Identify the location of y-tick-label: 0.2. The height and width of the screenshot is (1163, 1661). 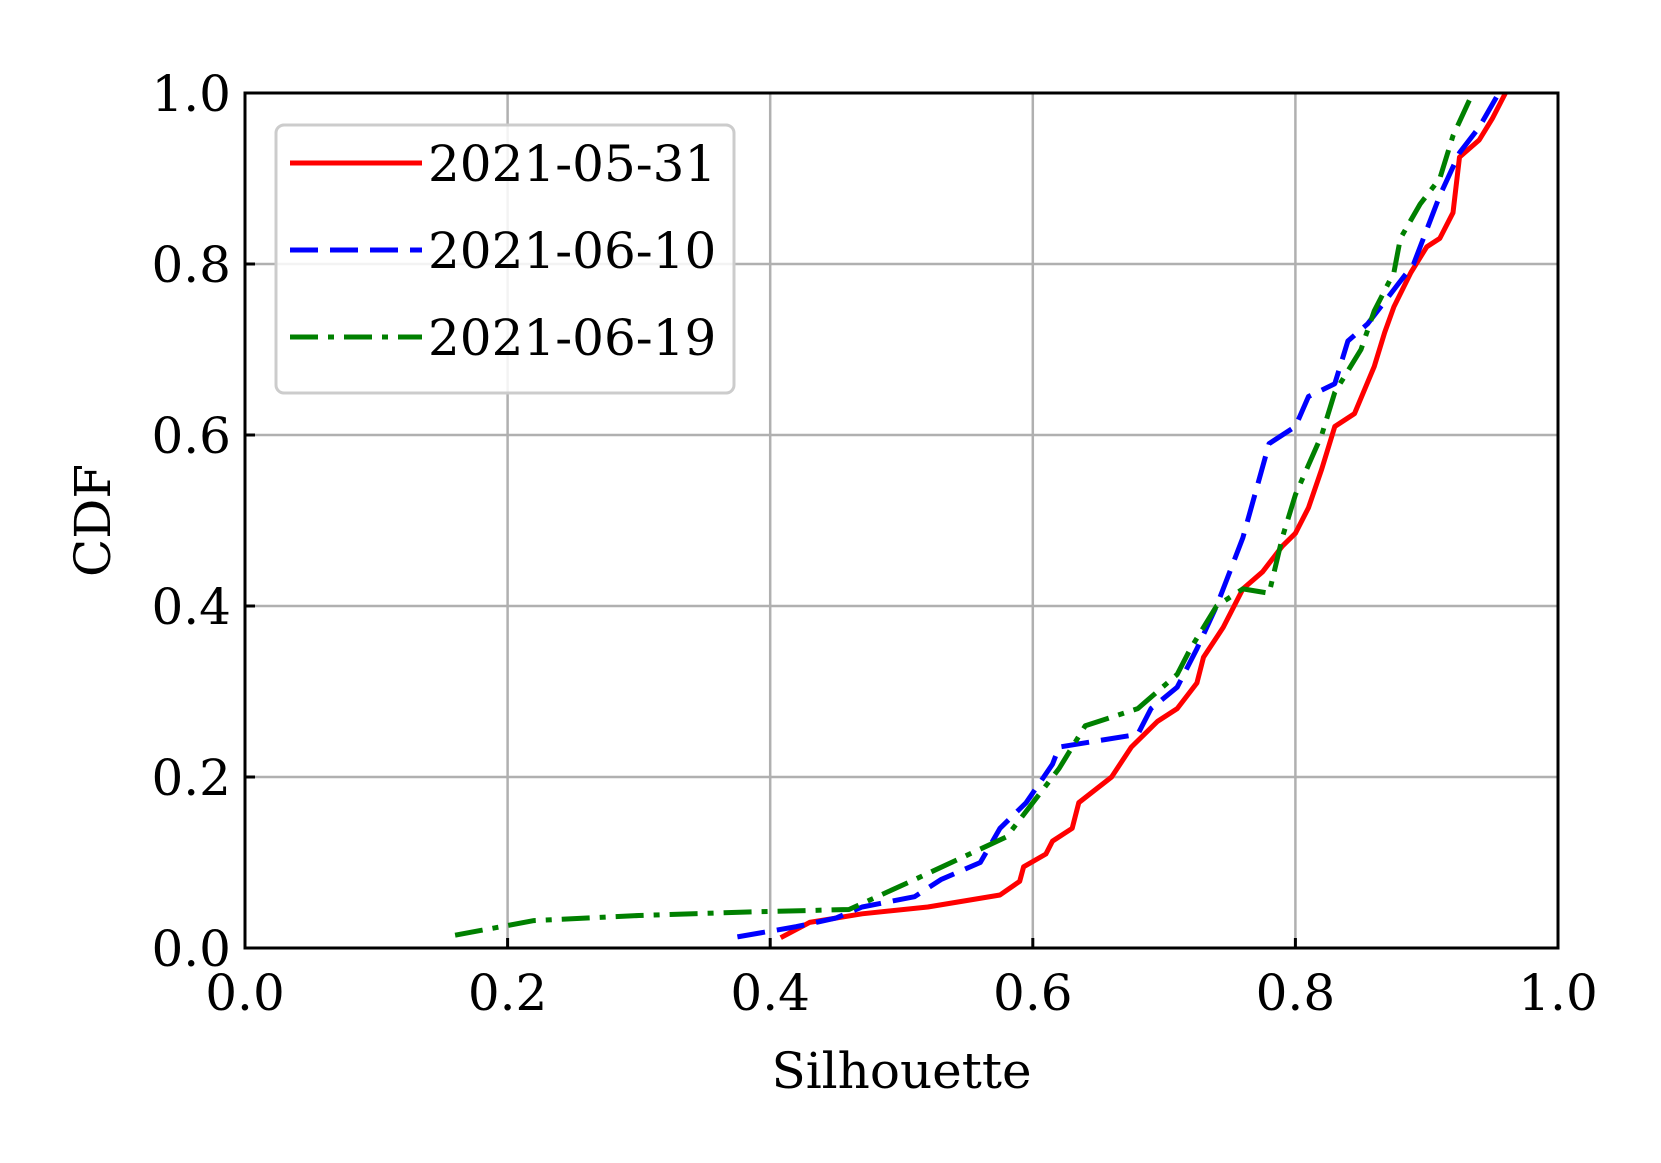
(191, 778).